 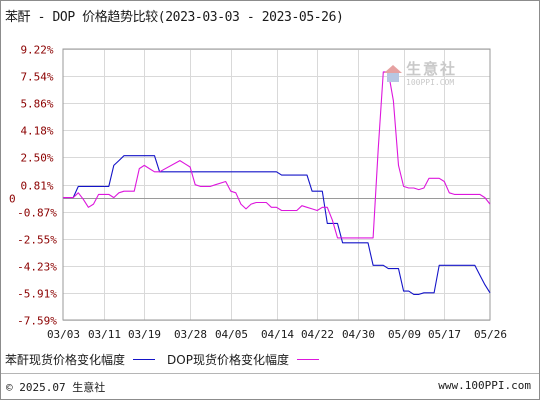 What do you see at coordinates (484, 385) in the screenshot?
I see `footer-site-link: www.100PPI.com` at bounding box center [484, 385].